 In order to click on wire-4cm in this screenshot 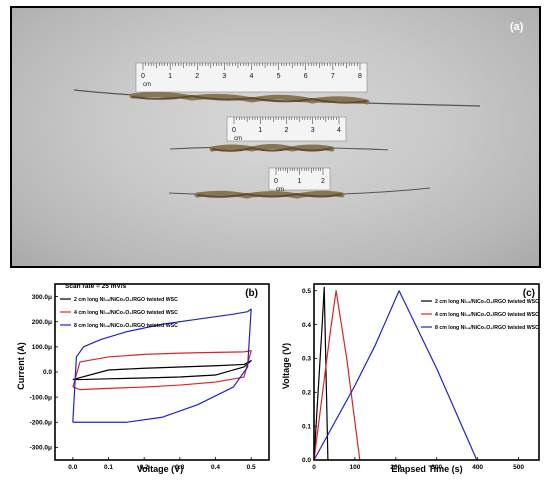, I will do `click(279, 148)`.